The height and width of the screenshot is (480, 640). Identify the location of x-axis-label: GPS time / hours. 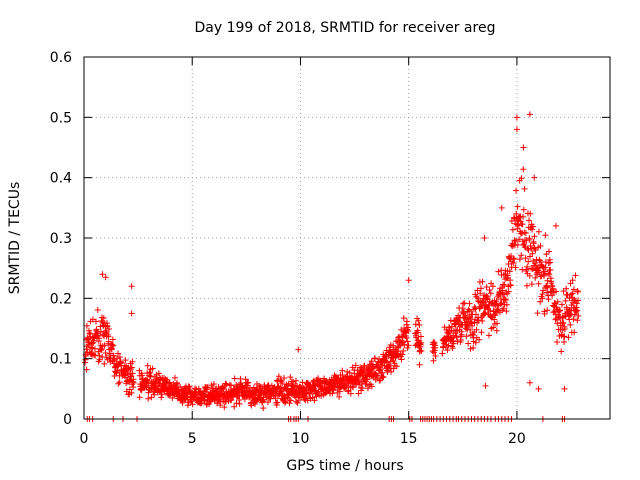
(344, 466).